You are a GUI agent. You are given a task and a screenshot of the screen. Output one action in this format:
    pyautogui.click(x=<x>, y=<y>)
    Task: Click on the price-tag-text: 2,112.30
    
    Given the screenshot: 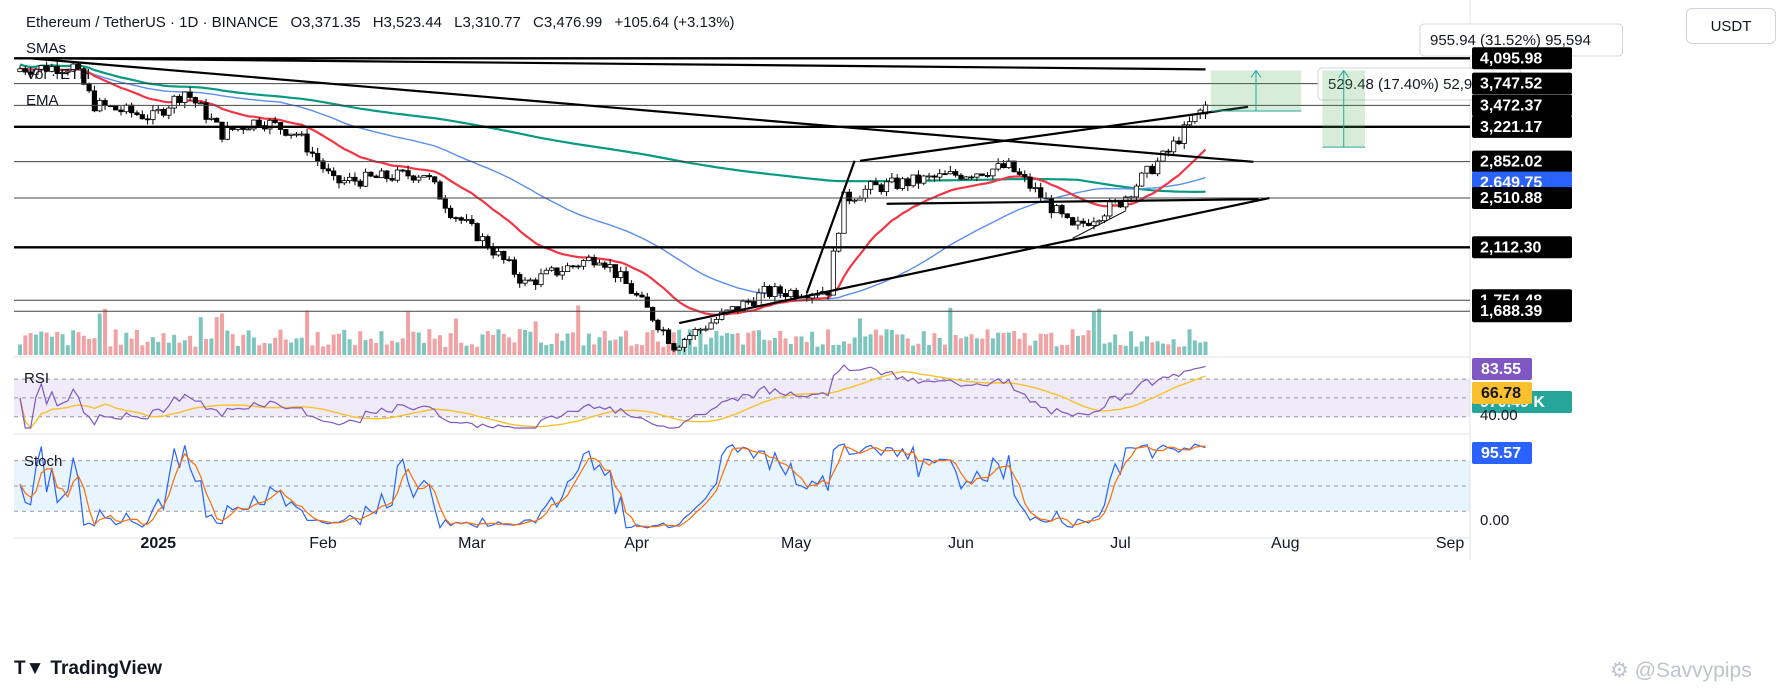 What is the action you would take?
    pyautogui.click(x=1511, y=247)
    